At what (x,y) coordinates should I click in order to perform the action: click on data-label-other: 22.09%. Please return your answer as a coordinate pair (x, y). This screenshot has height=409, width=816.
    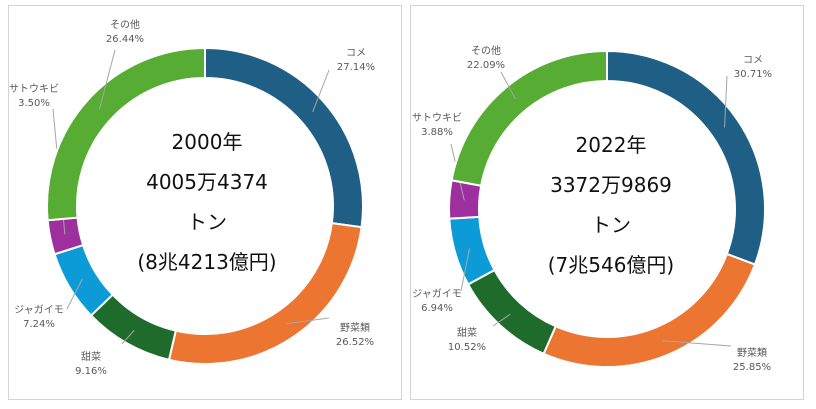
    Looking at the image, I should click on (486, 65).